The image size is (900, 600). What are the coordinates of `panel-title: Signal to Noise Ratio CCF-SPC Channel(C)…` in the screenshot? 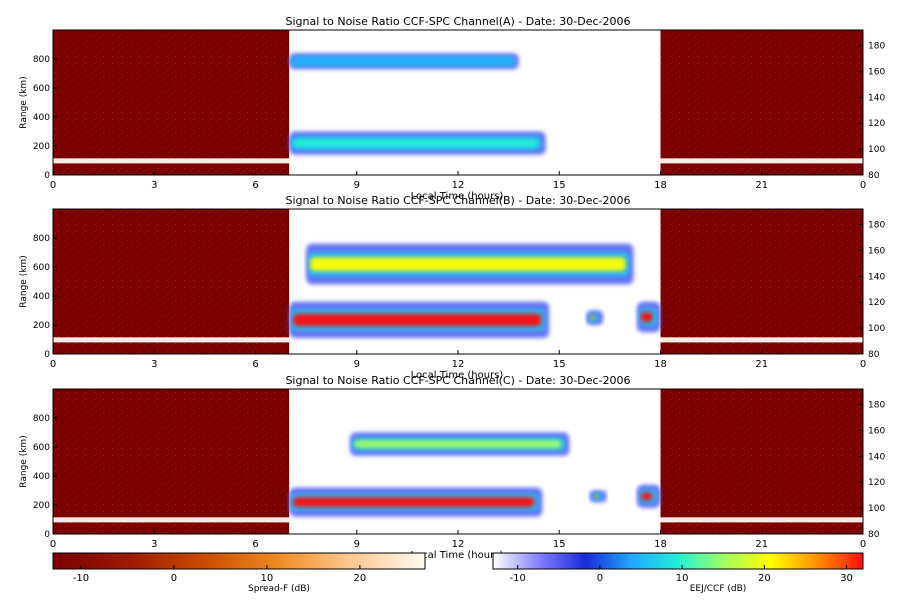 It's located at (457, 380).